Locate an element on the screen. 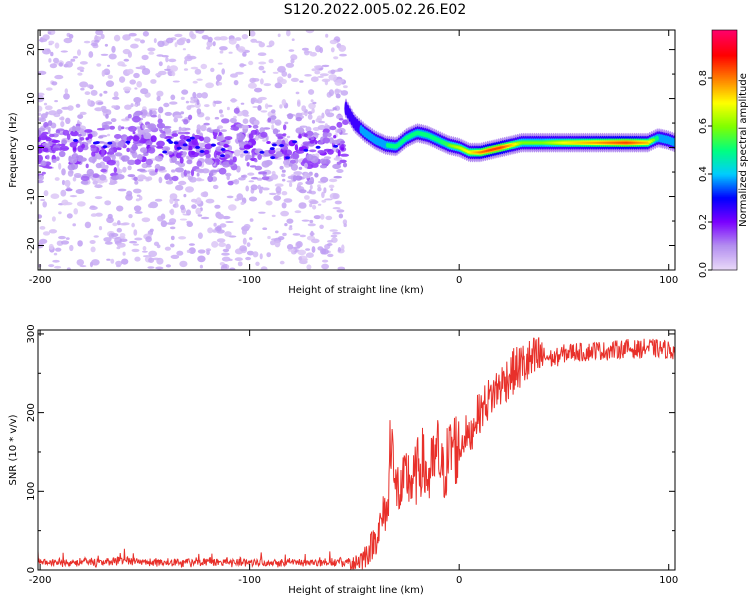  snr-x-axis-label: Height of straight line (km) is located at coordinates (356, 590).